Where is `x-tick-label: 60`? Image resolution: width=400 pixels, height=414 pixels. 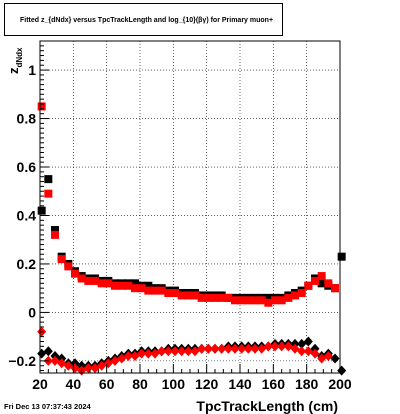
x-tick-label: 60 is located at coordinates (107, 384).